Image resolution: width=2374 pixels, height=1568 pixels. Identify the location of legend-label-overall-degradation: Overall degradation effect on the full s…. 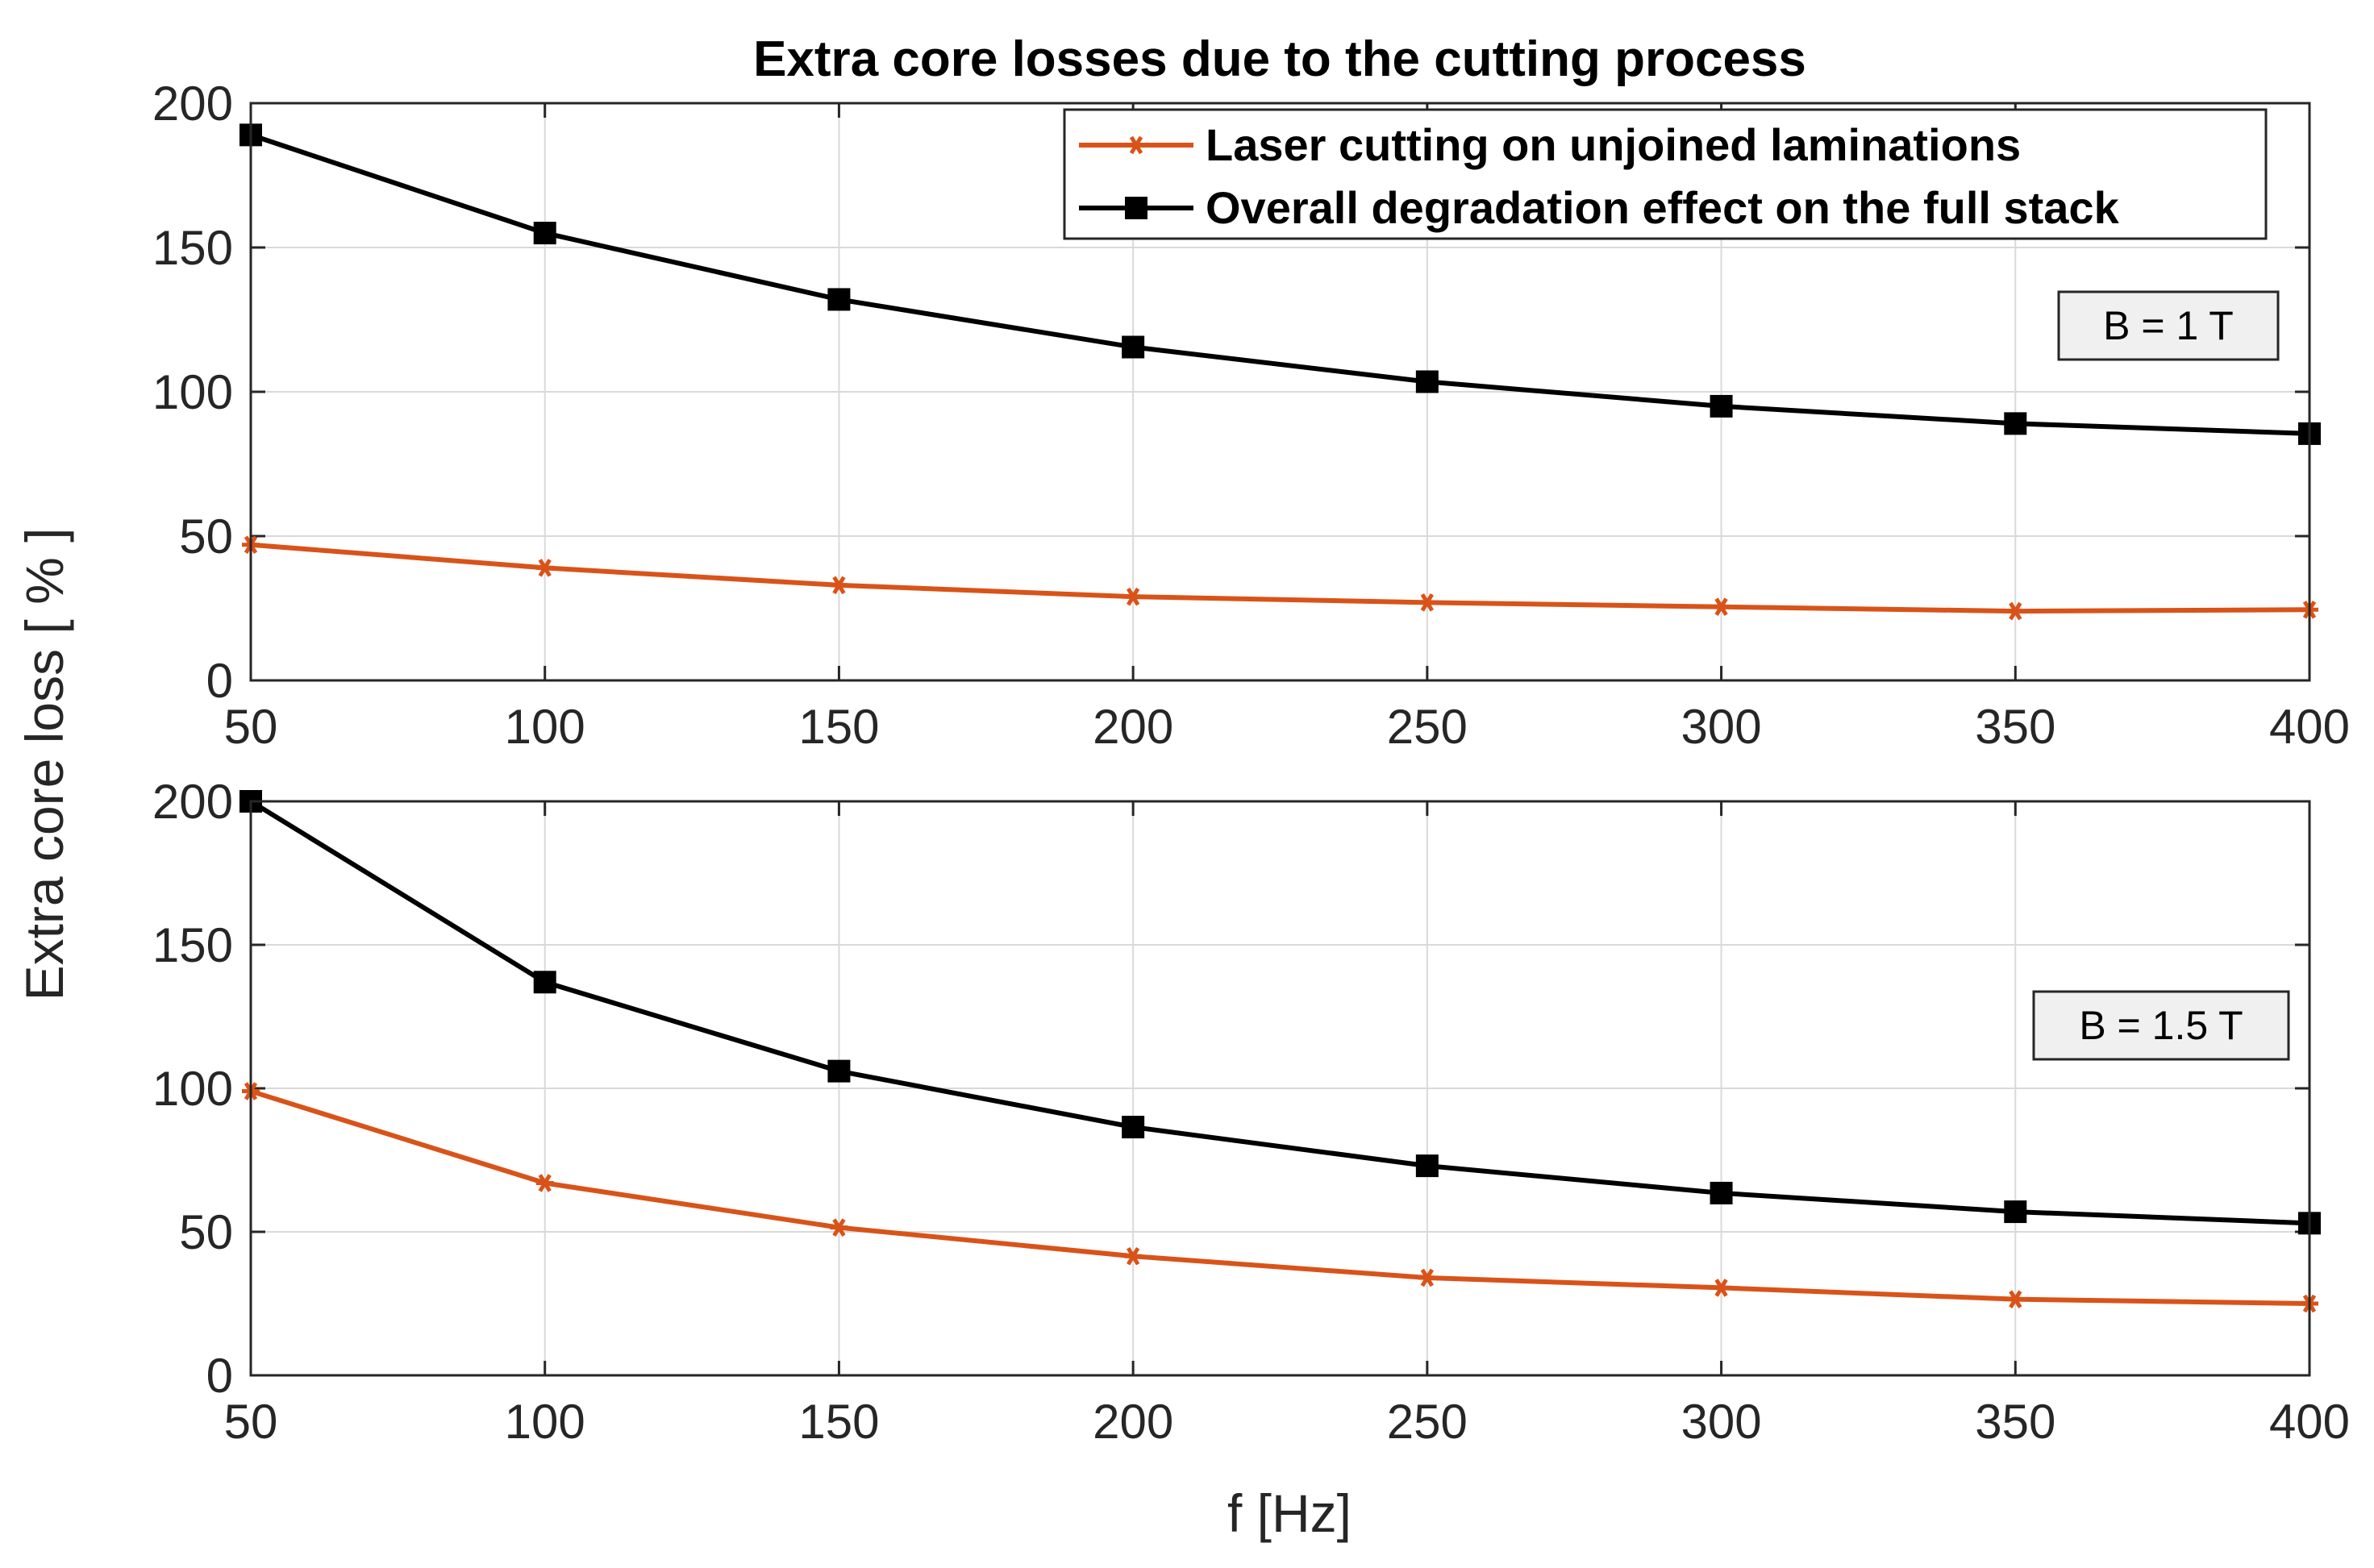
(1663, 207).